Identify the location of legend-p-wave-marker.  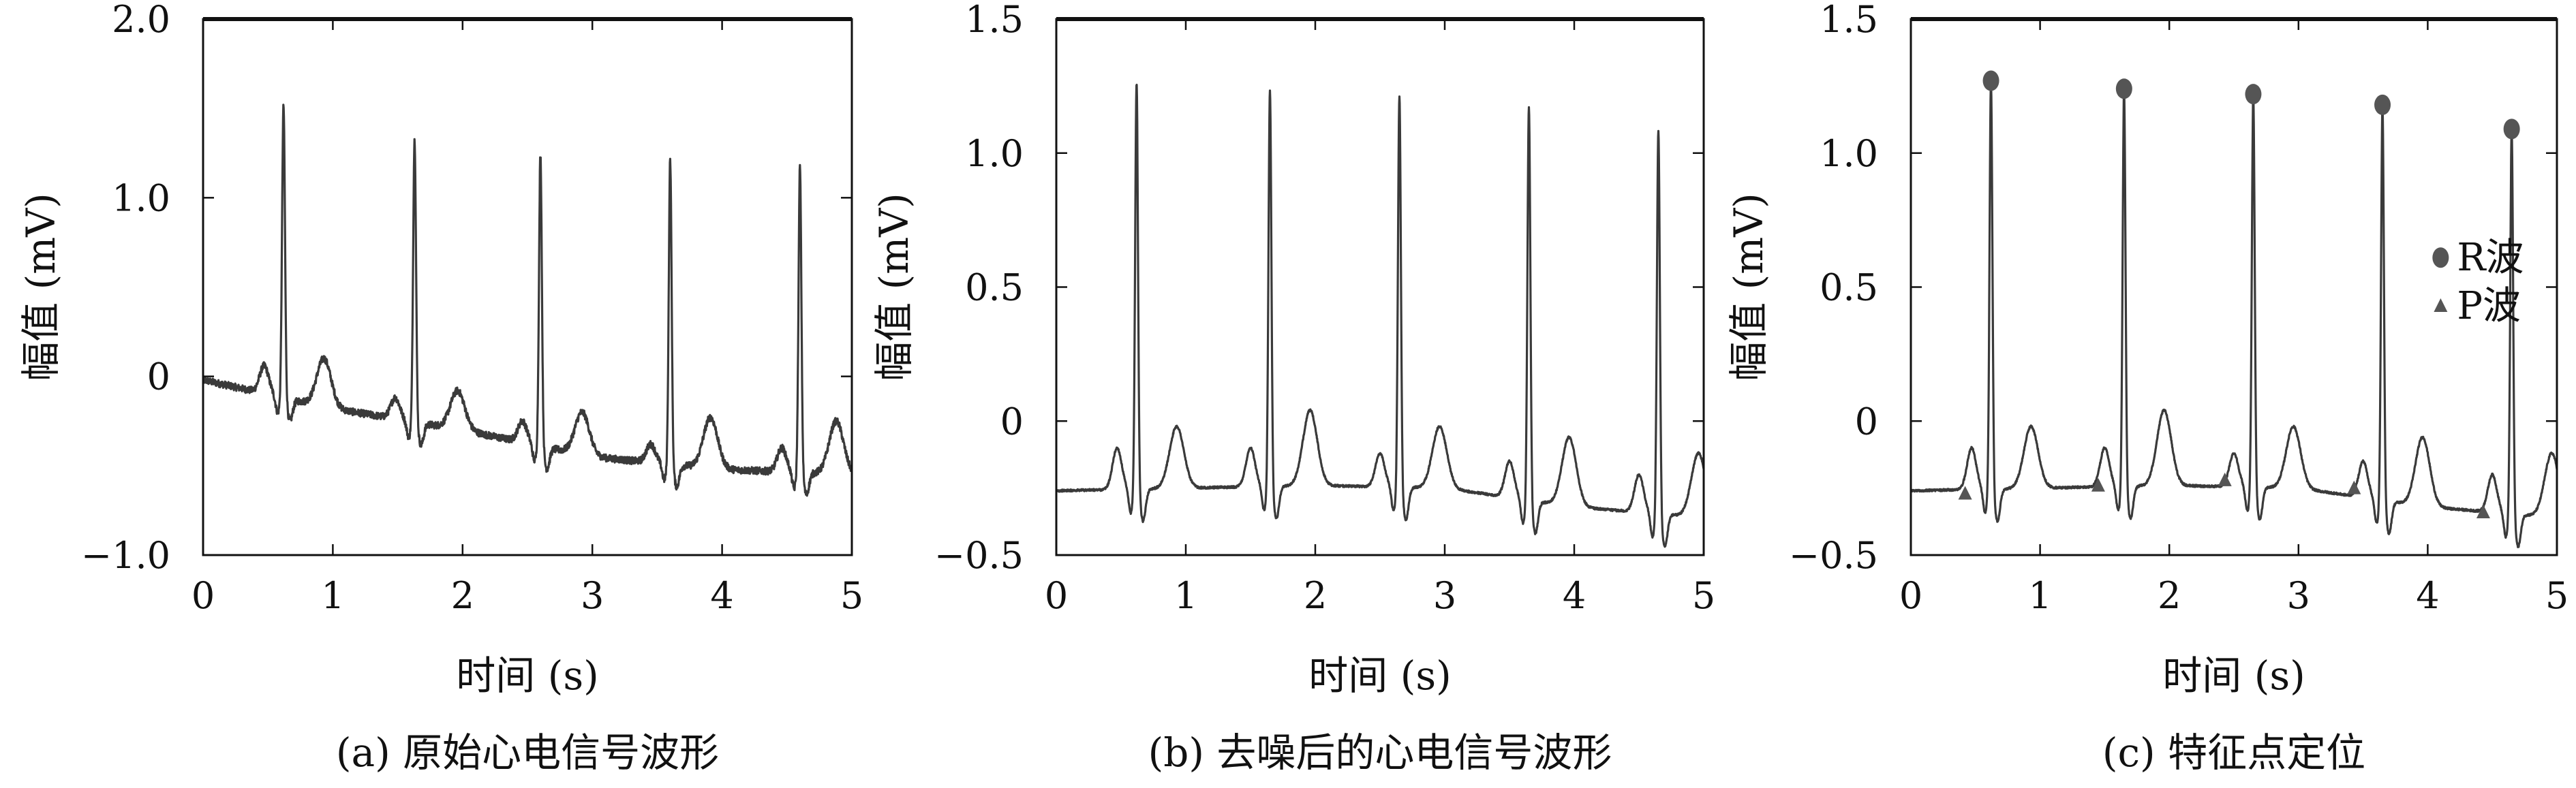
(2441, 305).